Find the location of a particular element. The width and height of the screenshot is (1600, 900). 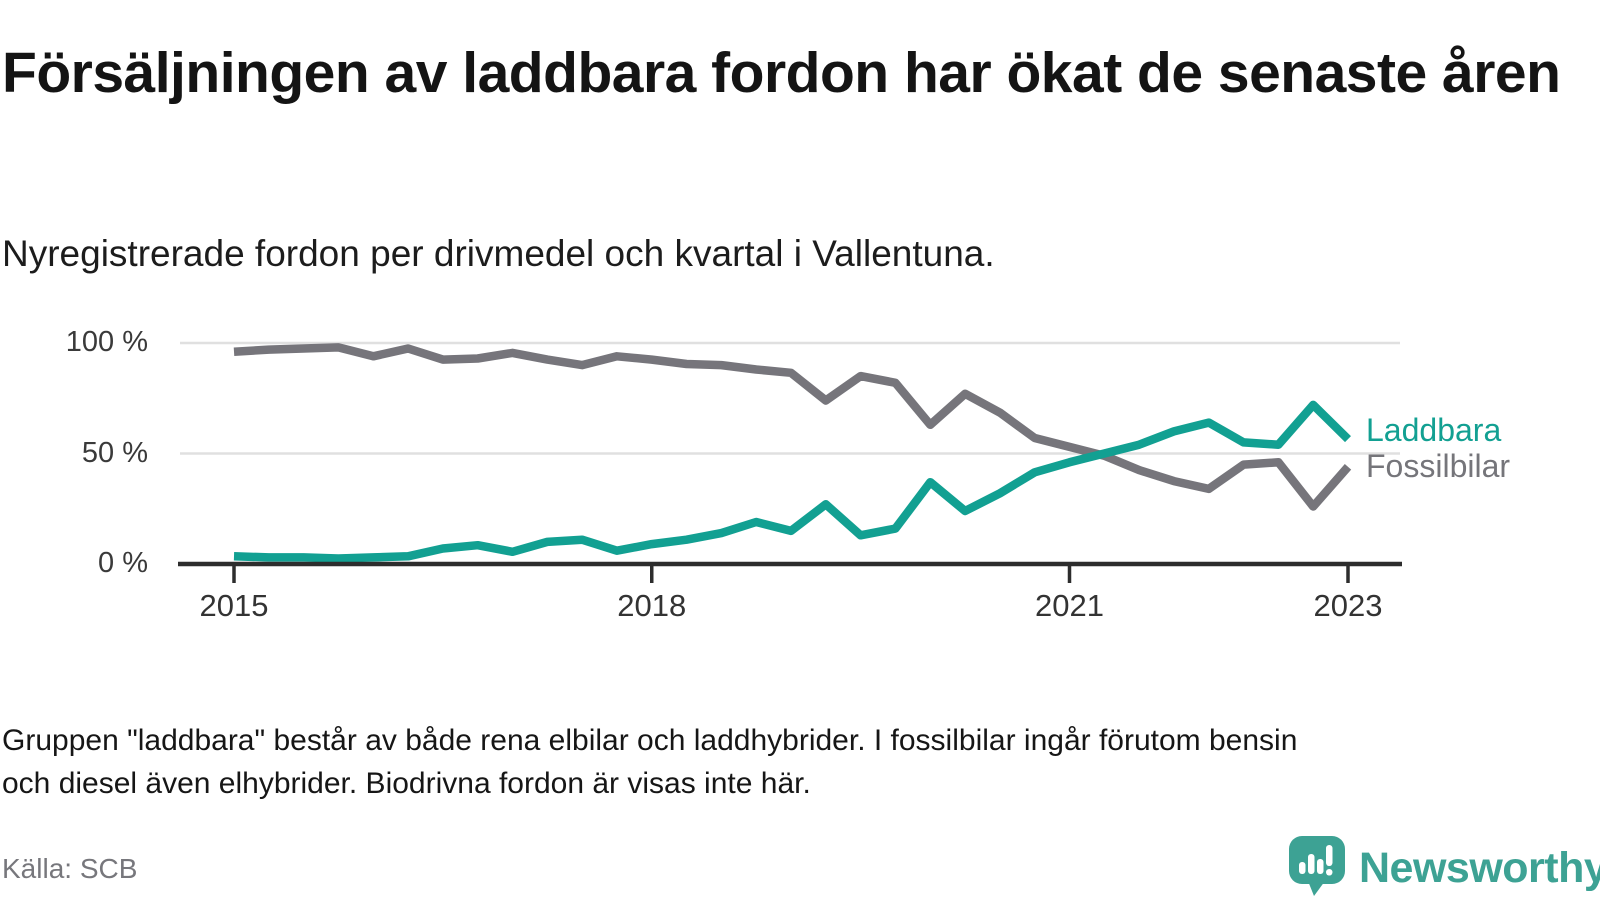

newsworthy-branding: Newsworthy is located at coordinates (1444, 867).